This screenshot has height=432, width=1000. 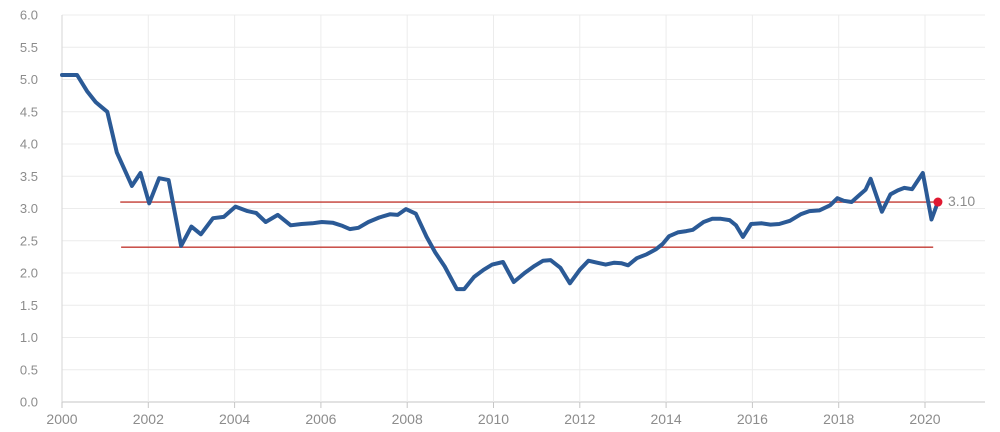 I want to click on y-axis-labels: 6.0 5.5 5.0 4.5 4.0 3.5 3.0 2.5 2.0 1.5 1.0 0.5 0.0, so click(x=29, y=209).